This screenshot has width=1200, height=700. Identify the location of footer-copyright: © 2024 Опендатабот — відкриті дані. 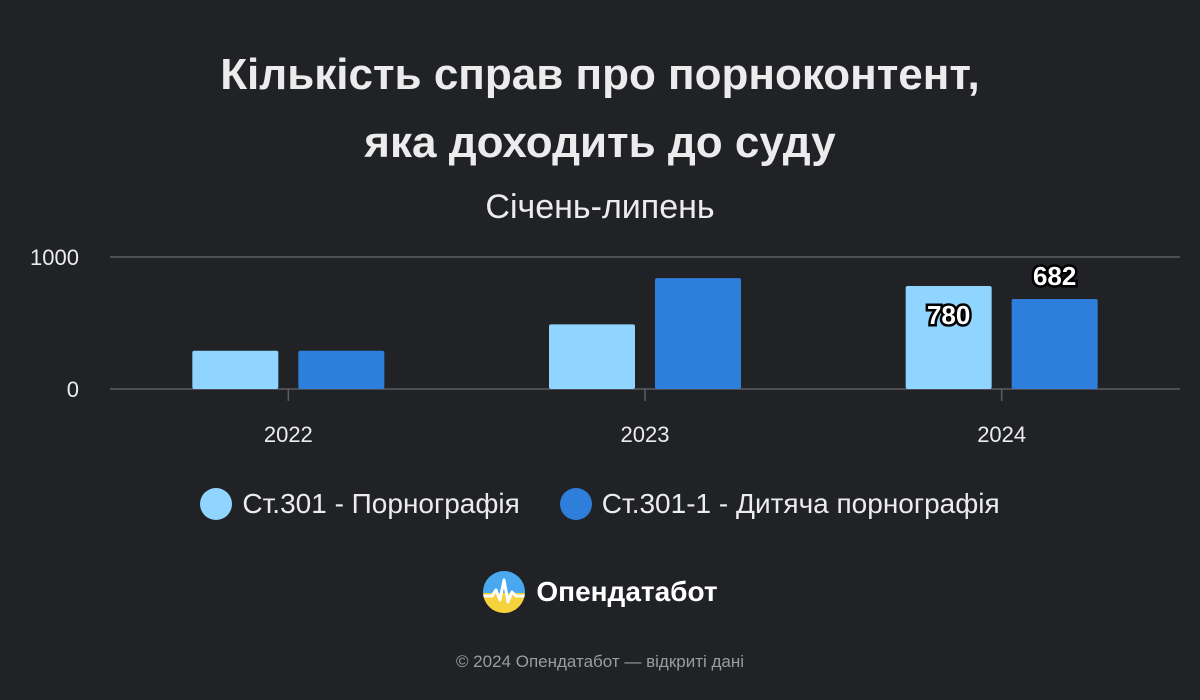
(600, 661).